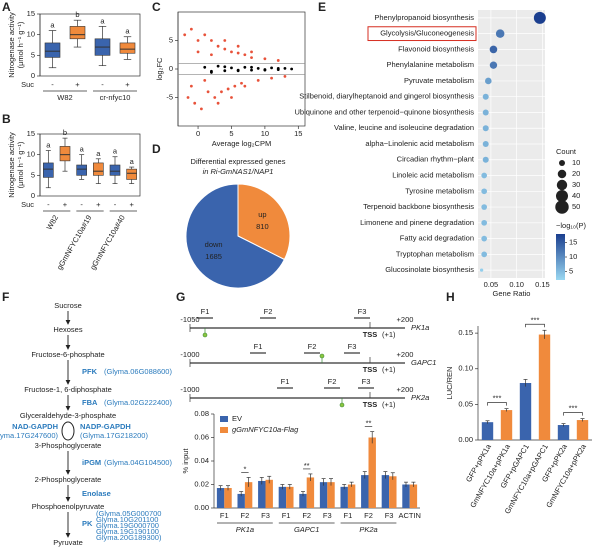 This screenshot has width=600, height=549. Describe the element at coordinates (33, 174) in the screenshot. I see `y-tick-label: 5` at that location.